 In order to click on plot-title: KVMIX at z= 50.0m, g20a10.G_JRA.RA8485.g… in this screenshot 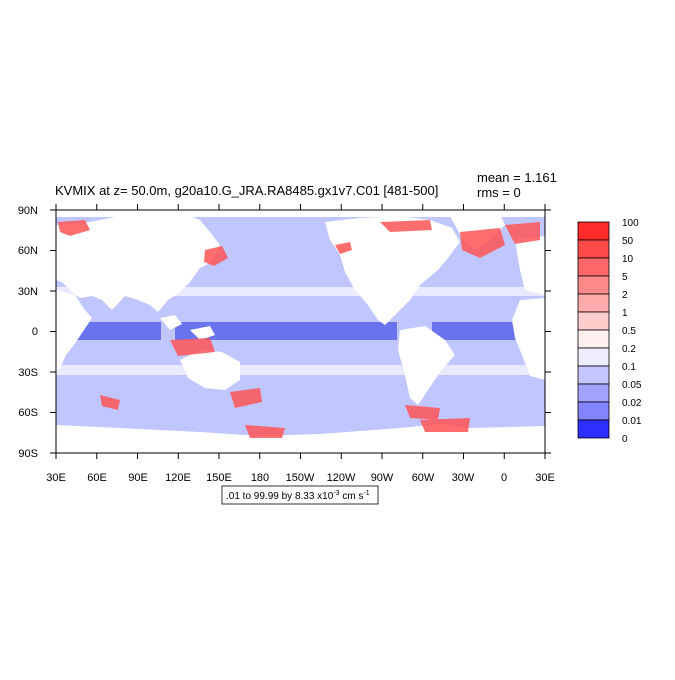, I will do `click(246, 190)`.